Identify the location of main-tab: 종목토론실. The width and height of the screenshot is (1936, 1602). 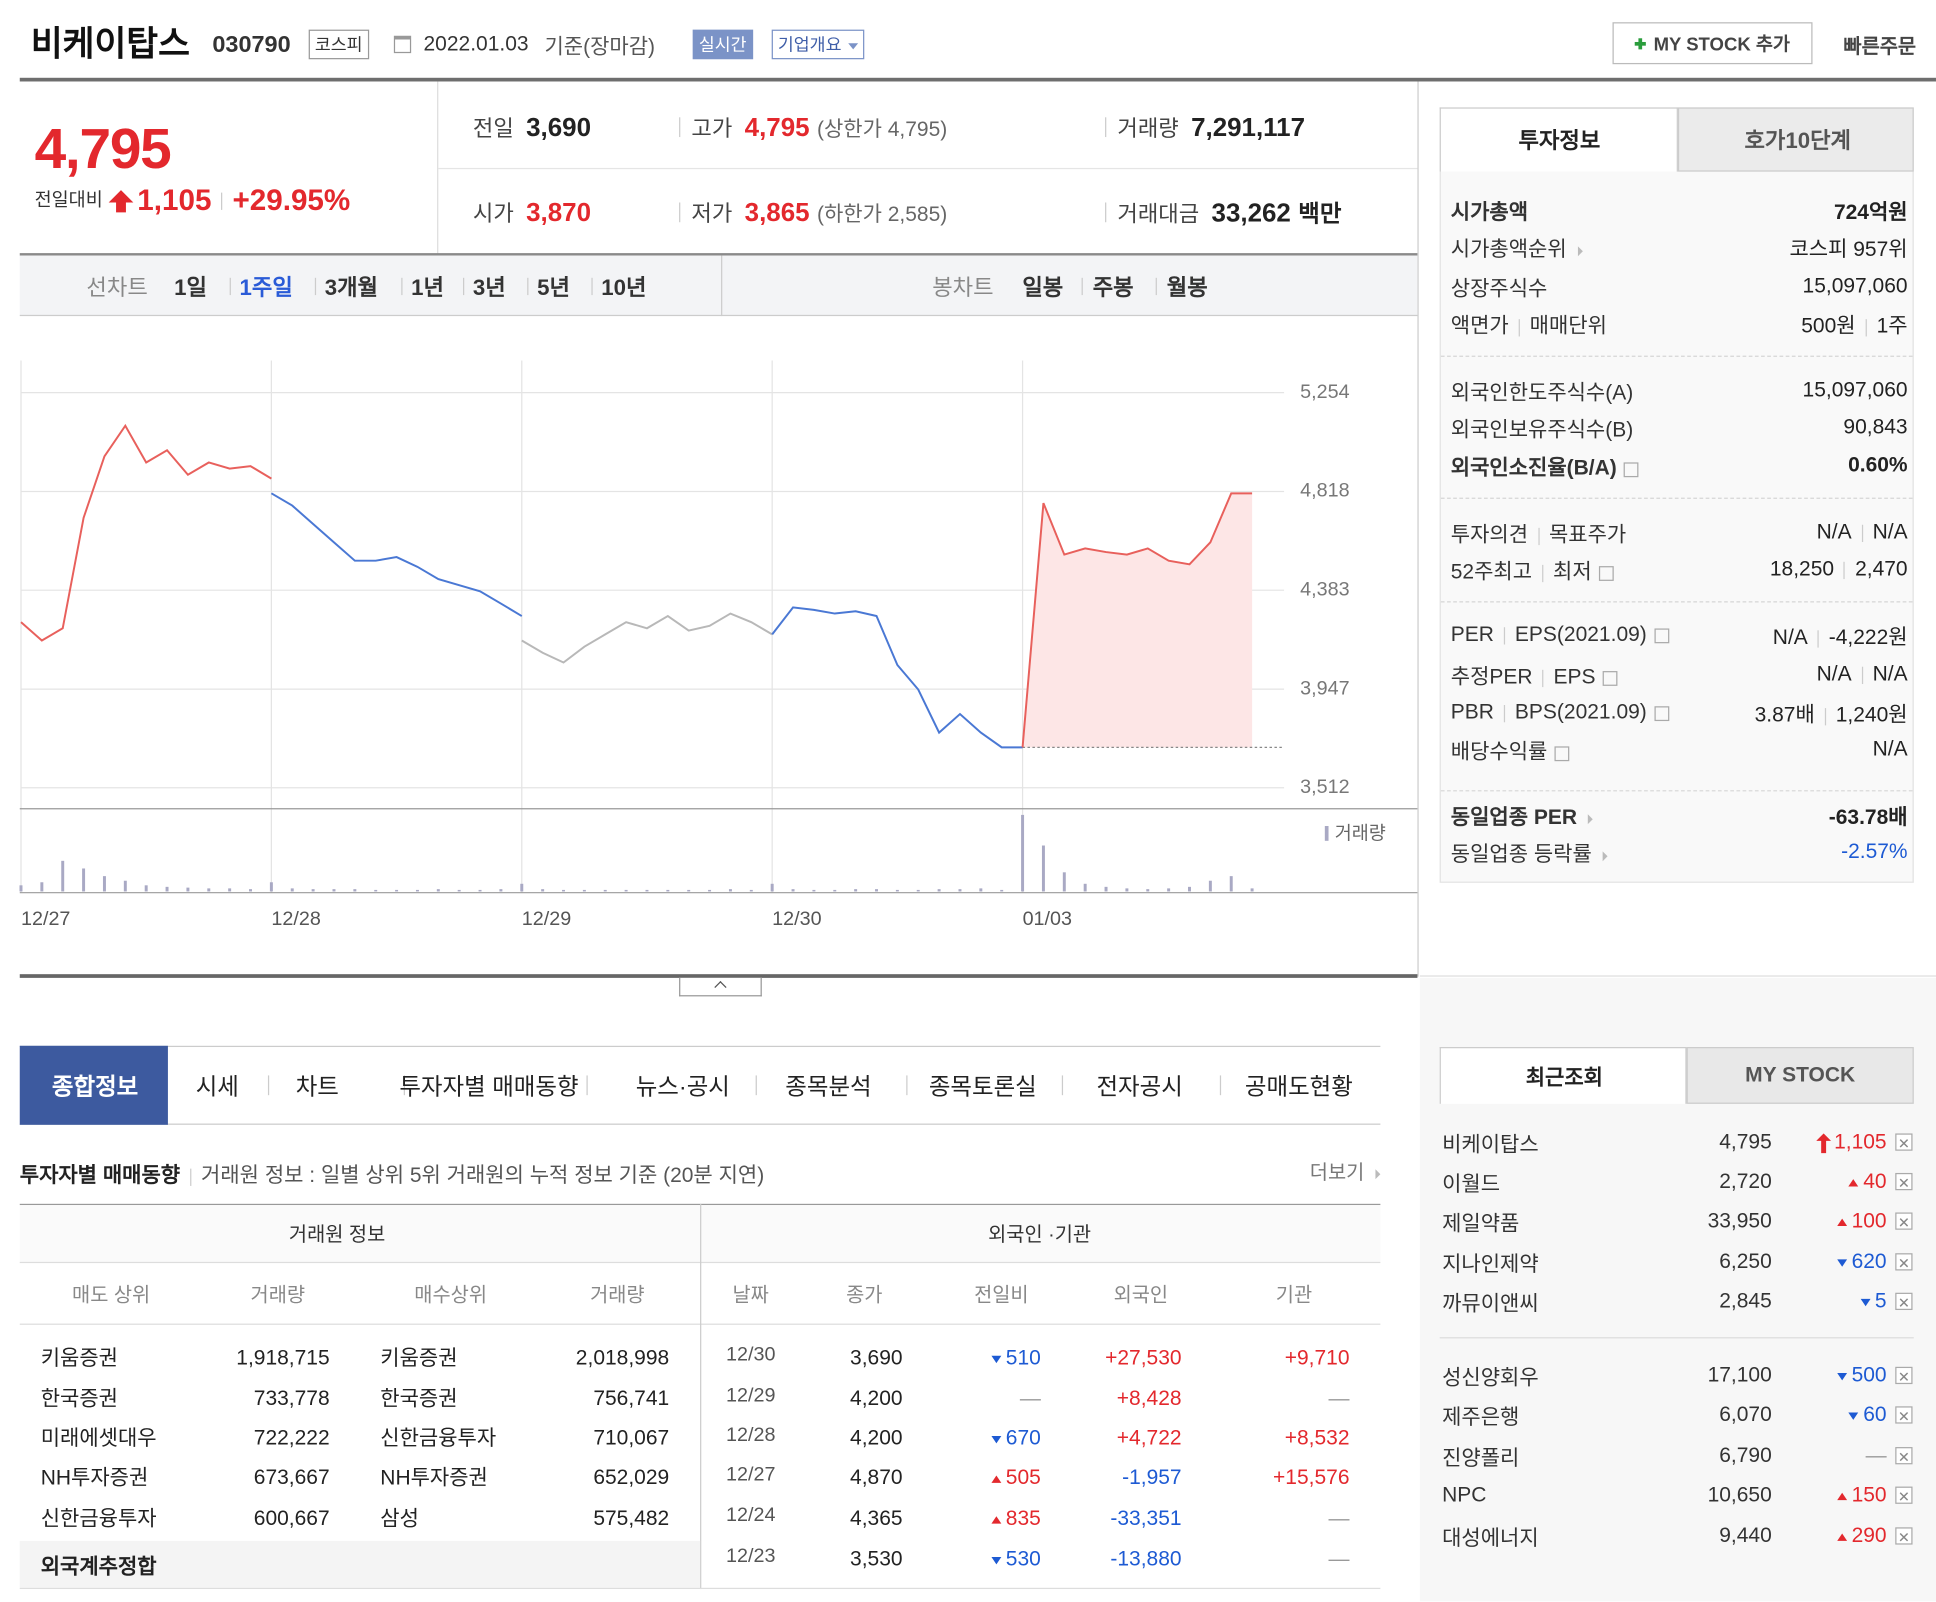
(982, 1087).